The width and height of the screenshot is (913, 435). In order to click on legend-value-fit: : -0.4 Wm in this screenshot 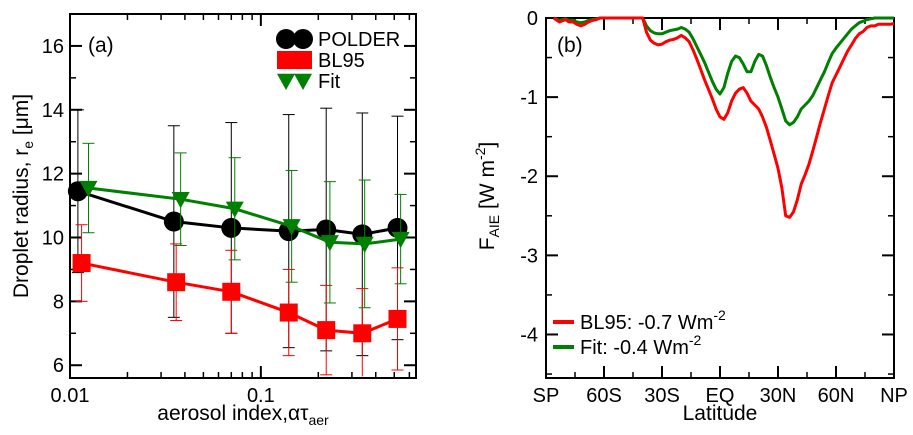, I will do `click(645, 348)`.